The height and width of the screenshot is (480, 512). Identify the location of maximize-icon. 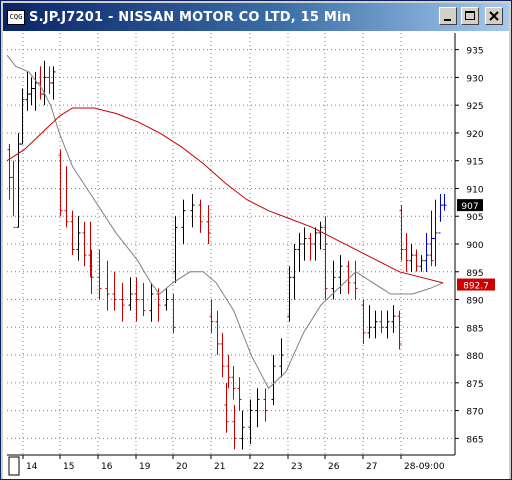
(470, 15).